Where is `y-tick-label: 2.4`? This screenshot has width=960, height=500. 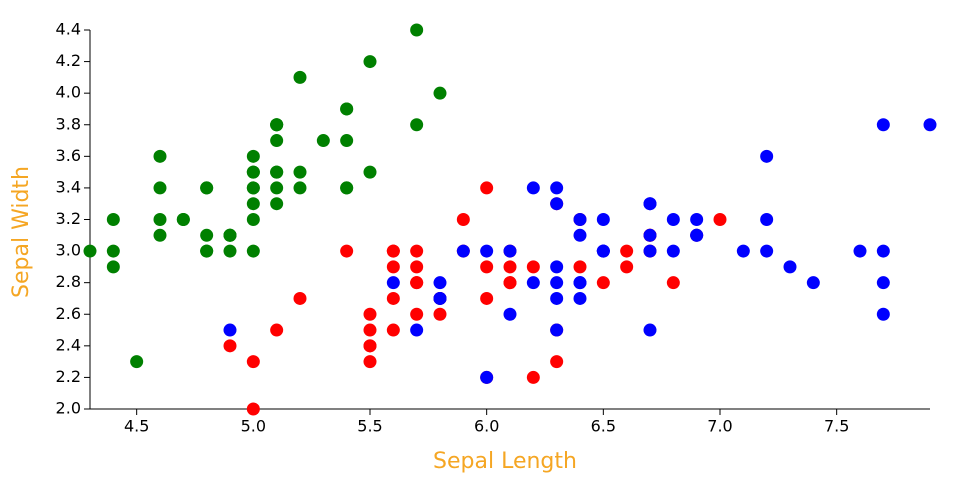 y-tick-label: 2.4 is located at coordinates (68, 344).